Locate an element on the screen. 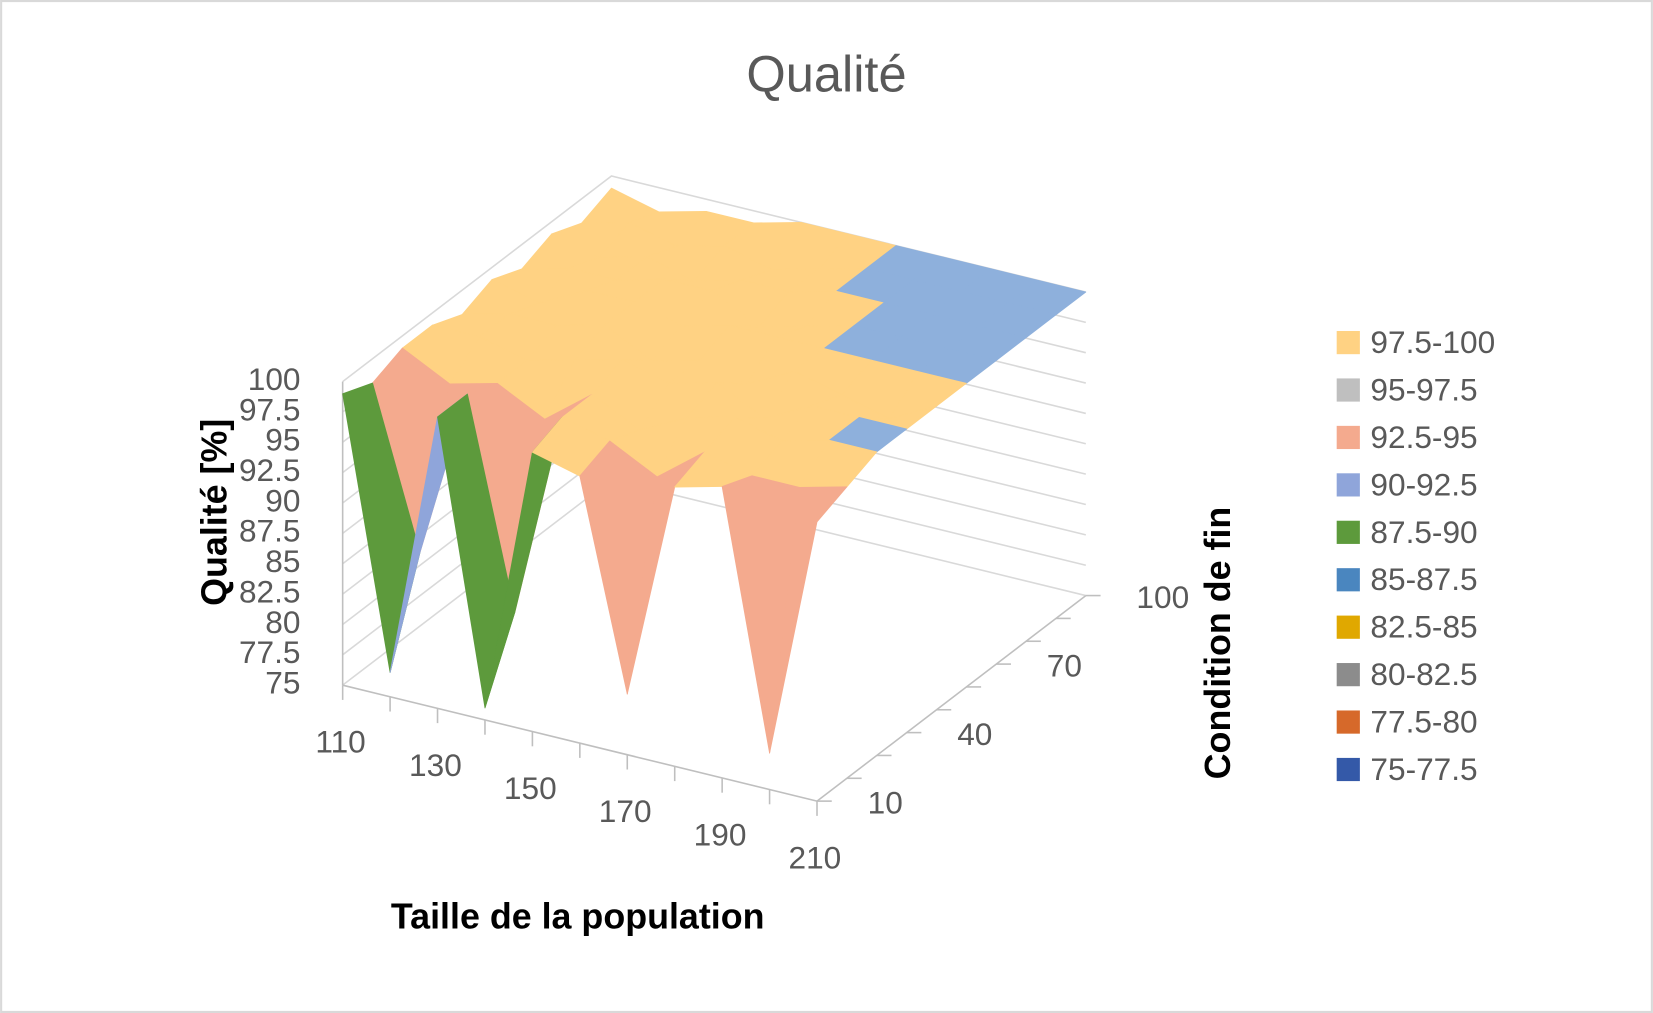 The height and width of the screenshot is (1013, 1653). z-axis-title: Qualité [%] is located at coordinates (215, 512).